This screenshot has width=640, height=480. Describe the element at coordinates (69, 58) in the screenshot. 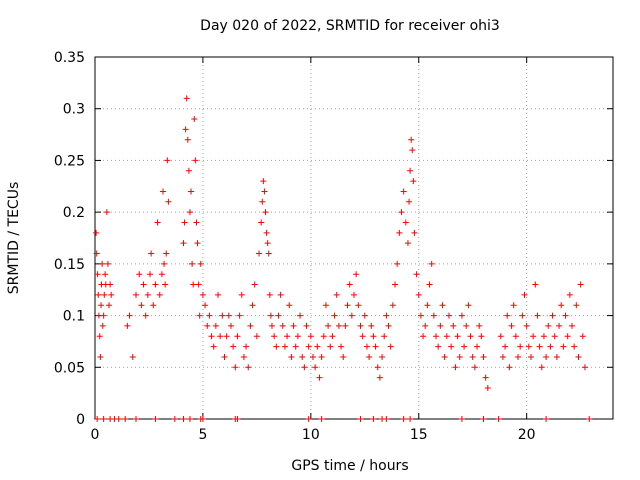

I see `y-tick-label: 0.35` at that location.